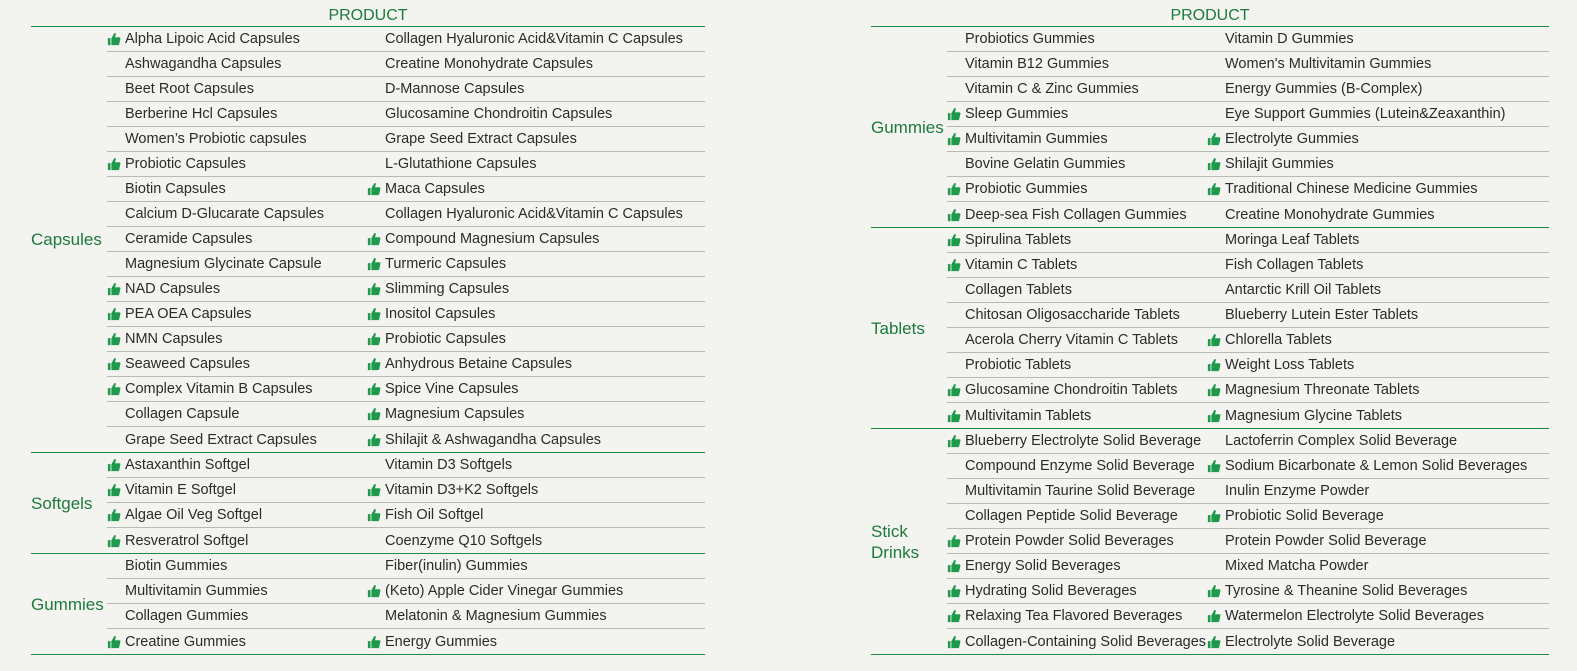 This screenshot has width=1577, height=671. I want to click on table-row: Biotin Capsules Maca Capsules, so click(406, 189).